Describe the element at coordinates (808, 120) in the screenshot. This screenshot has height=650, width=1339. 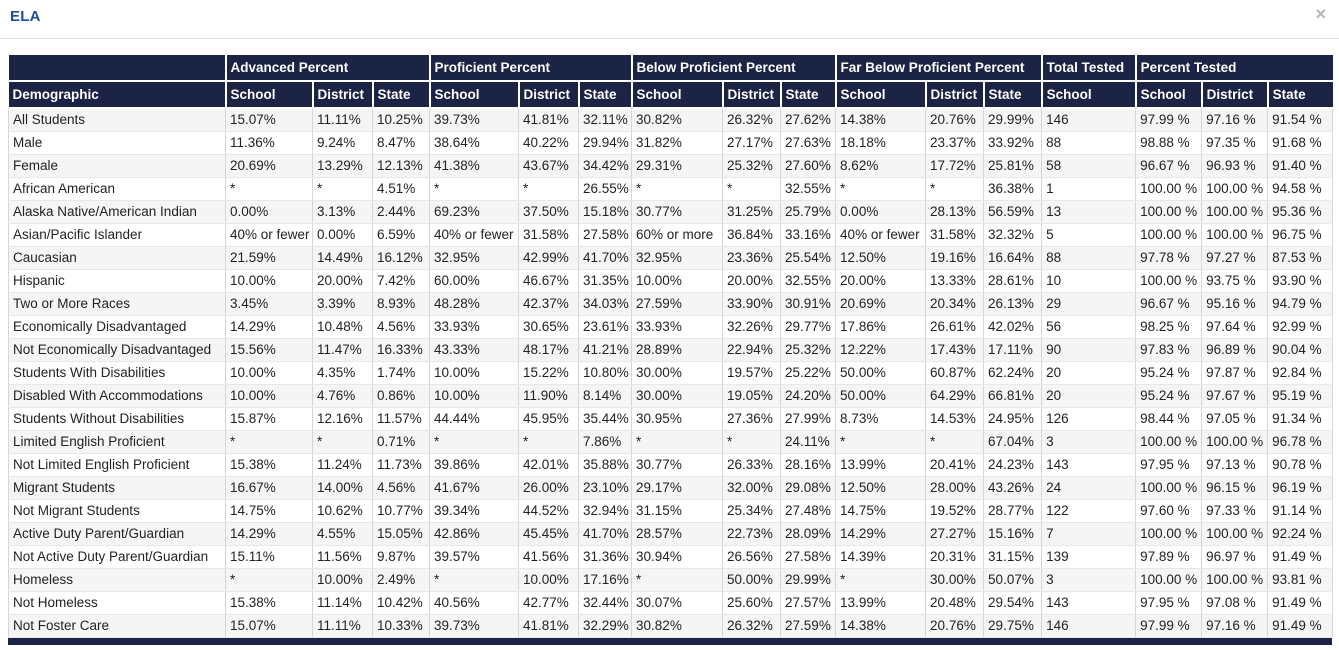
I see `value-cell: 27.62%` at that location.